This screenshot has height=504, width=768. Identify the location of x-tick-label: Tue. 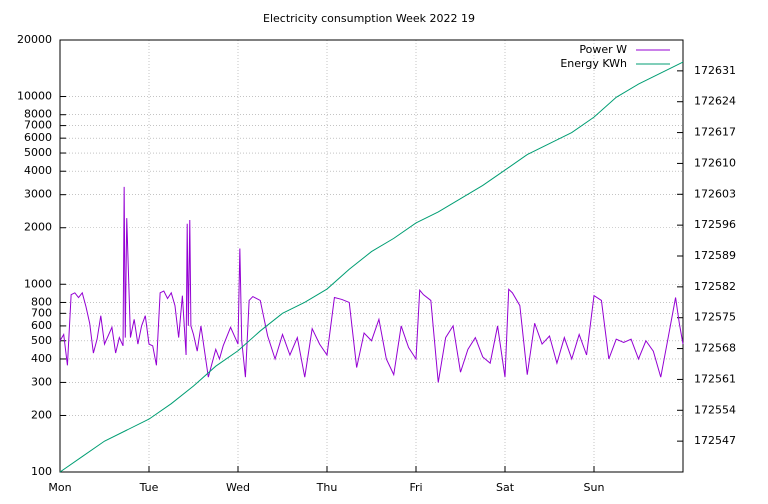
(149, 487).